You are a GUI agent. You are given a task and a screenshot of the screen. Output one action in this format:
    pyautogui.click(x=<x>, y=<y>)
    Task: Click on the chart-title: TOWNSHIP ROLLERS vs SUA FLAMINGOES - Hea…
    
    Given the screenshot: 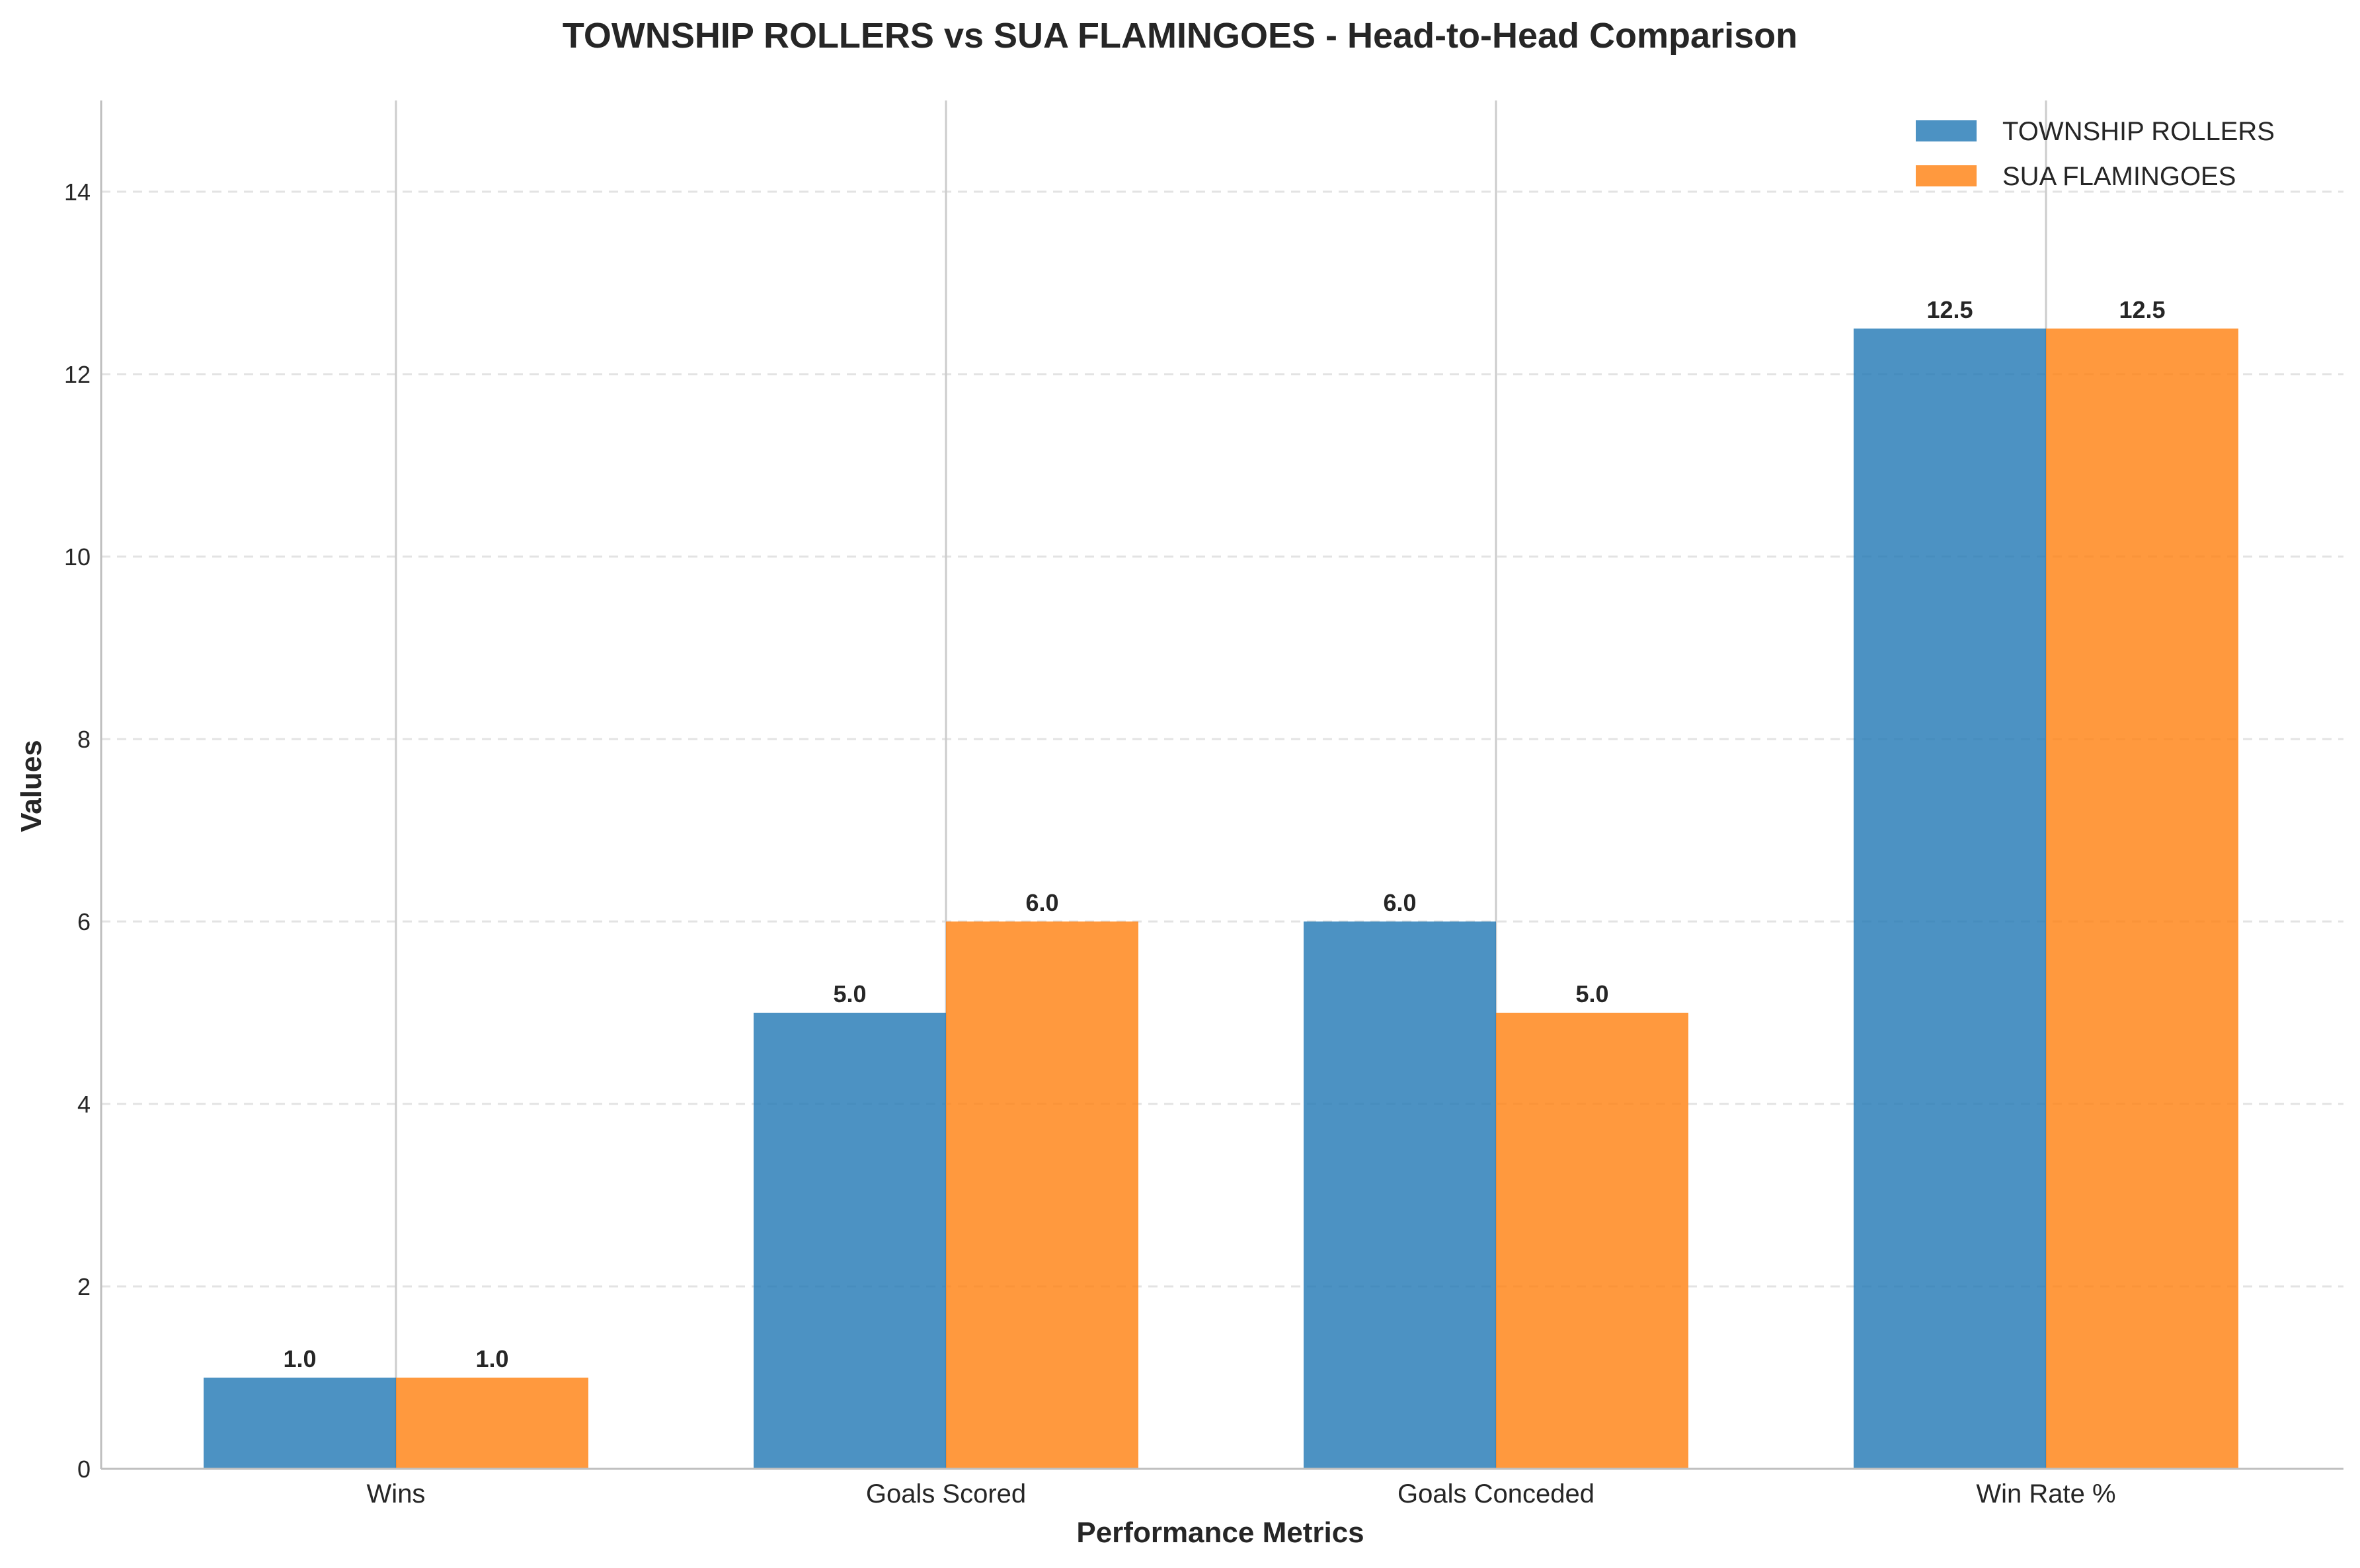 What is the action you would take?
    pyautogui.click(x=1180, y=36)
    